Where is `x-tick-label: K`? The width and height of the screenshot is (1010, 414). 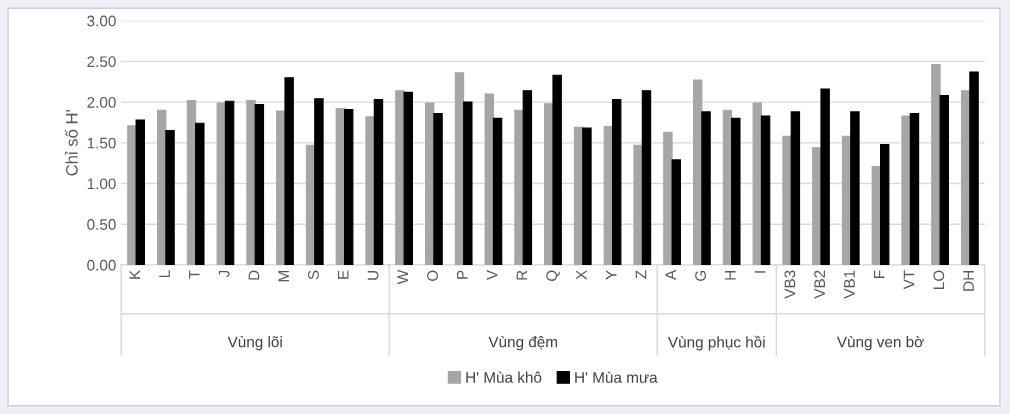
x-tick-label: K is located at coordinates (135, 274).